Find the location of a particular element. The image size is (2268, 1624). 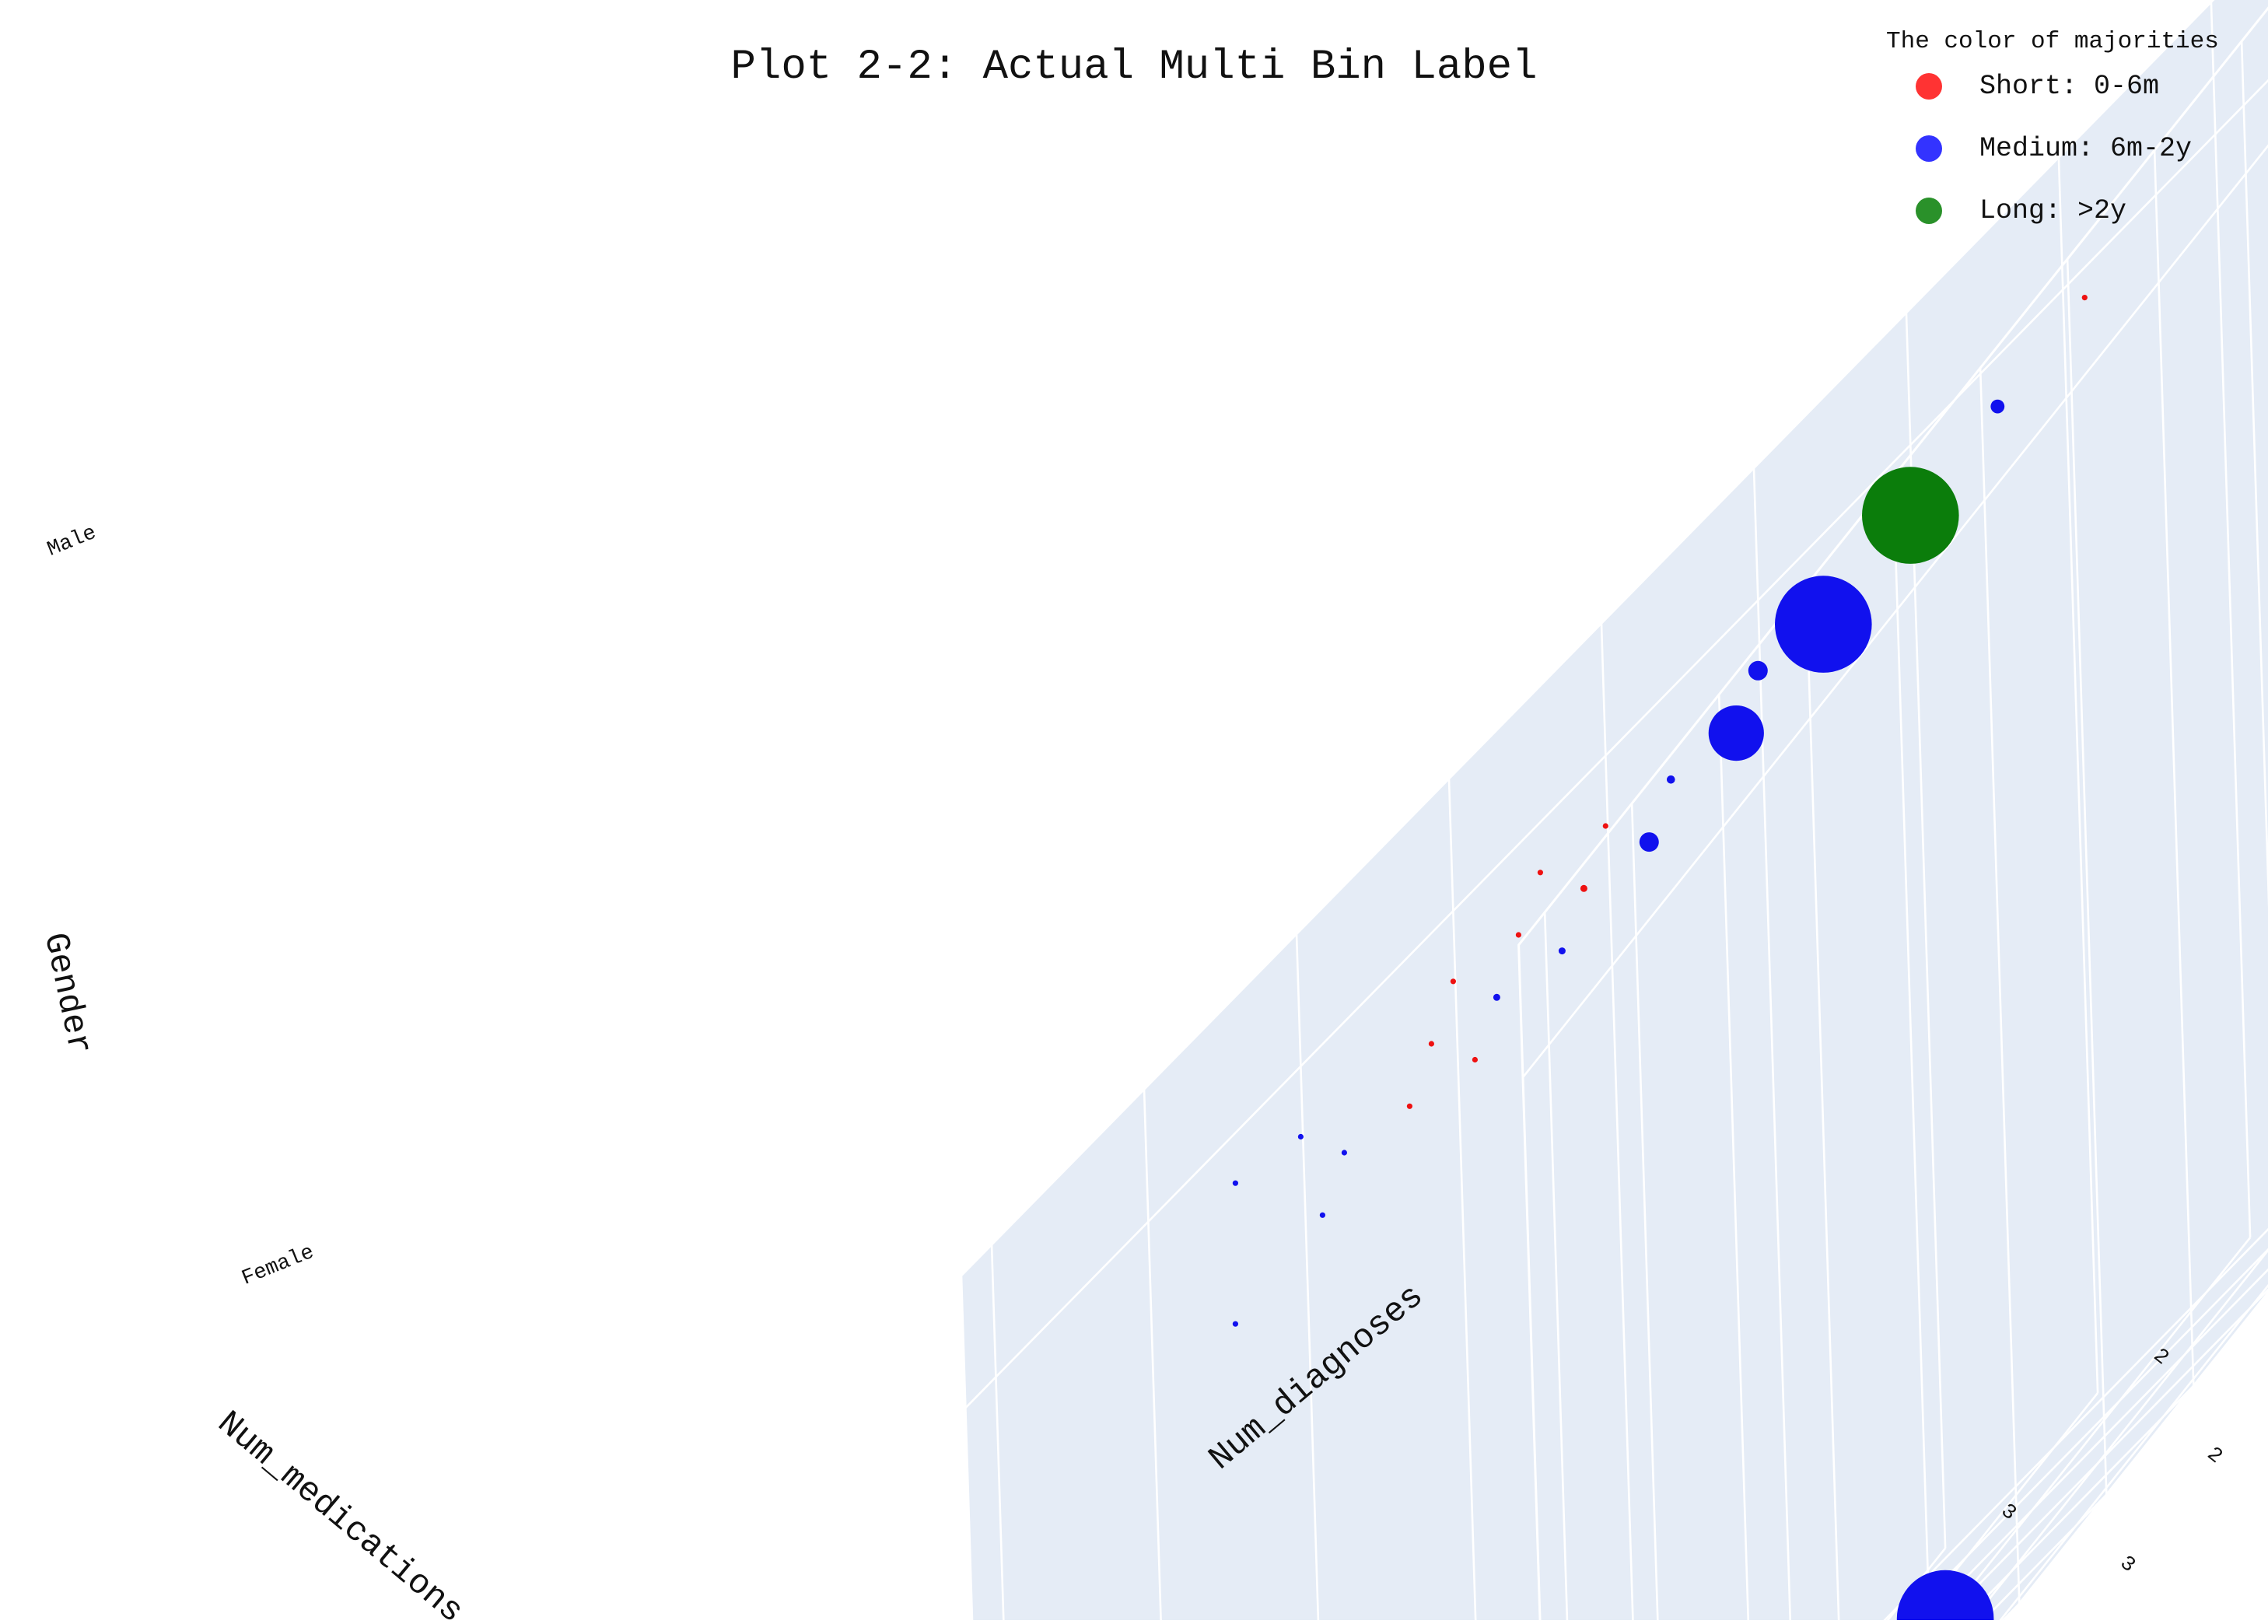

tick-label-medications: 3 is located at coordinates (2127, 1565).